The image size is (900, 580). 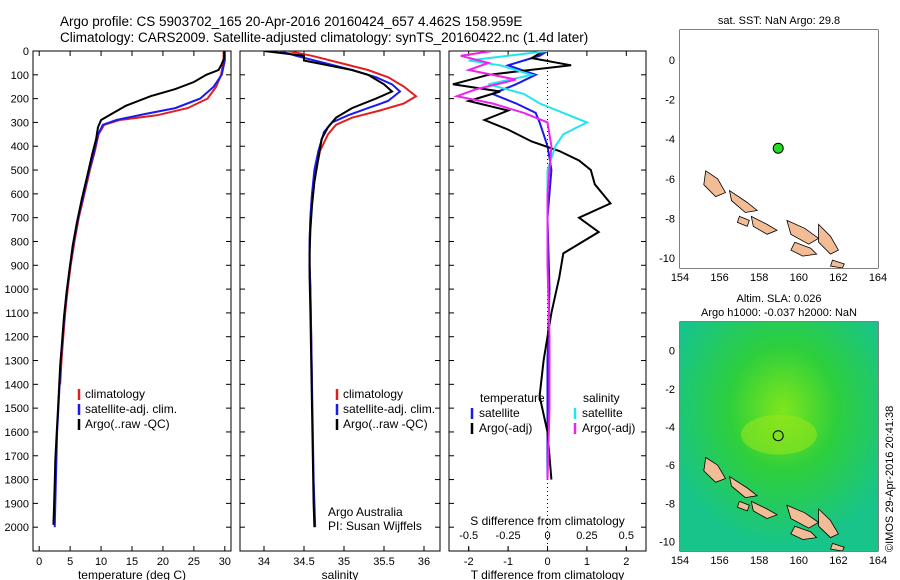 I want to click on s-tick-label: 0.25, so click(x=586, y=536).